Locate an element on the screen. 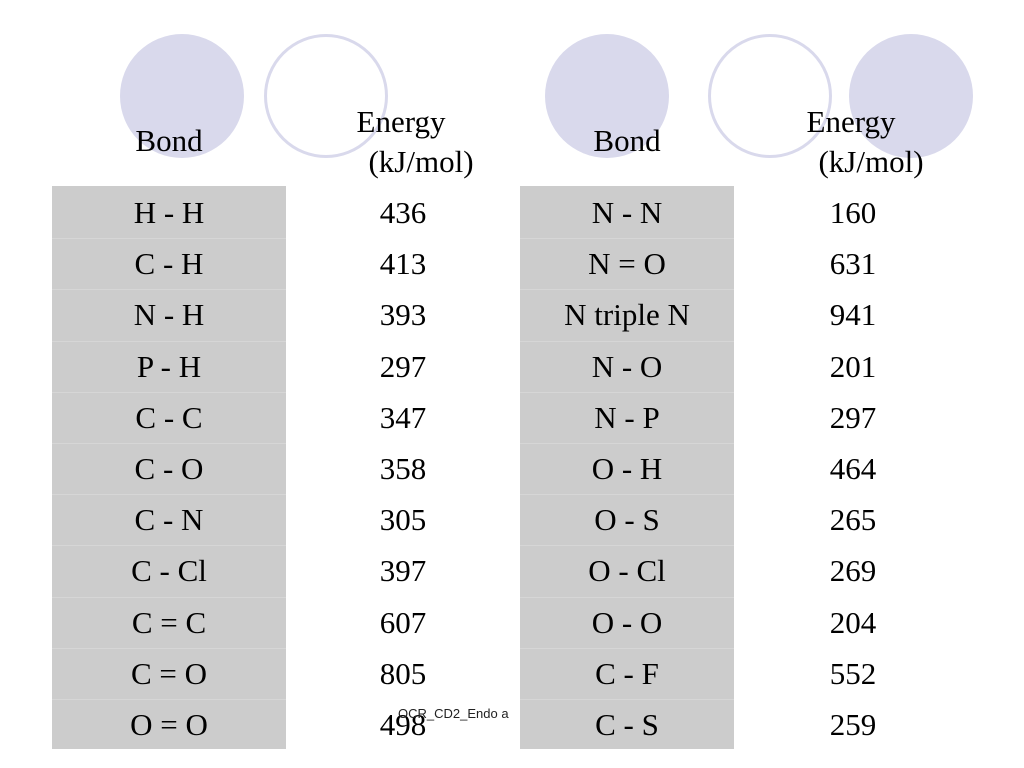  left-bond-cell: C - C is located at coordinates (169, 417).